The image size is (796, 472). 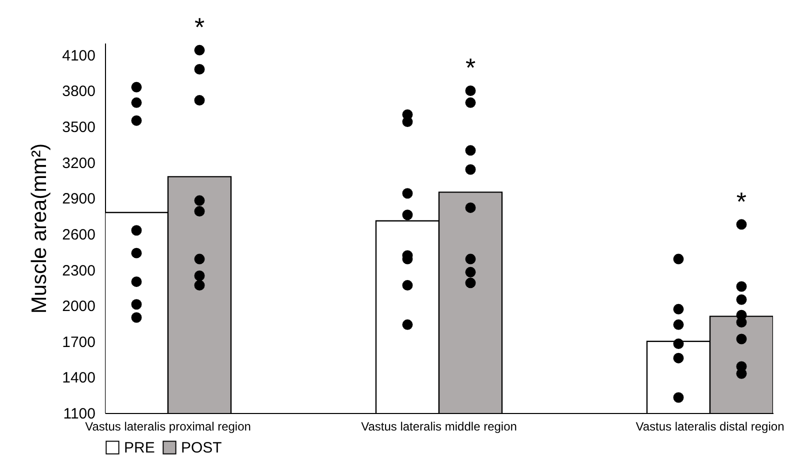 What do you see at coordinates (201, 448) in the screenshot?
I see `legend-label: POST` at bounding box center [201, 448].